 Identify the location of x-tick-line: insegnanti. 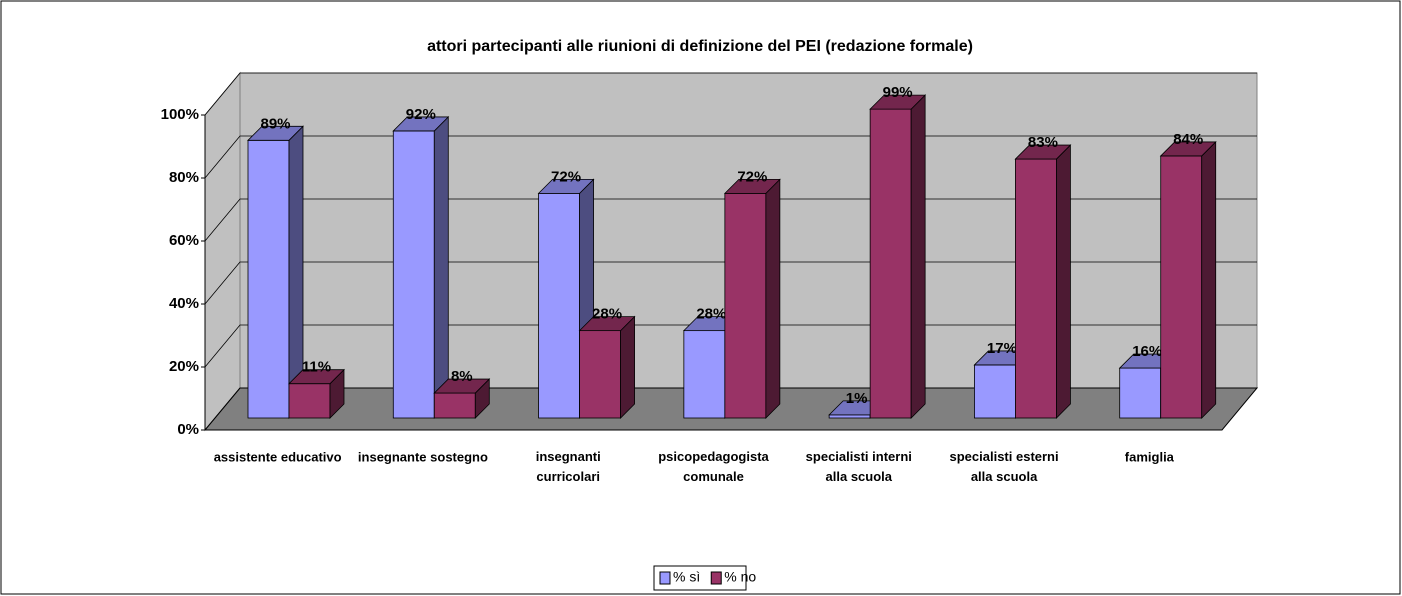
(568, 456).